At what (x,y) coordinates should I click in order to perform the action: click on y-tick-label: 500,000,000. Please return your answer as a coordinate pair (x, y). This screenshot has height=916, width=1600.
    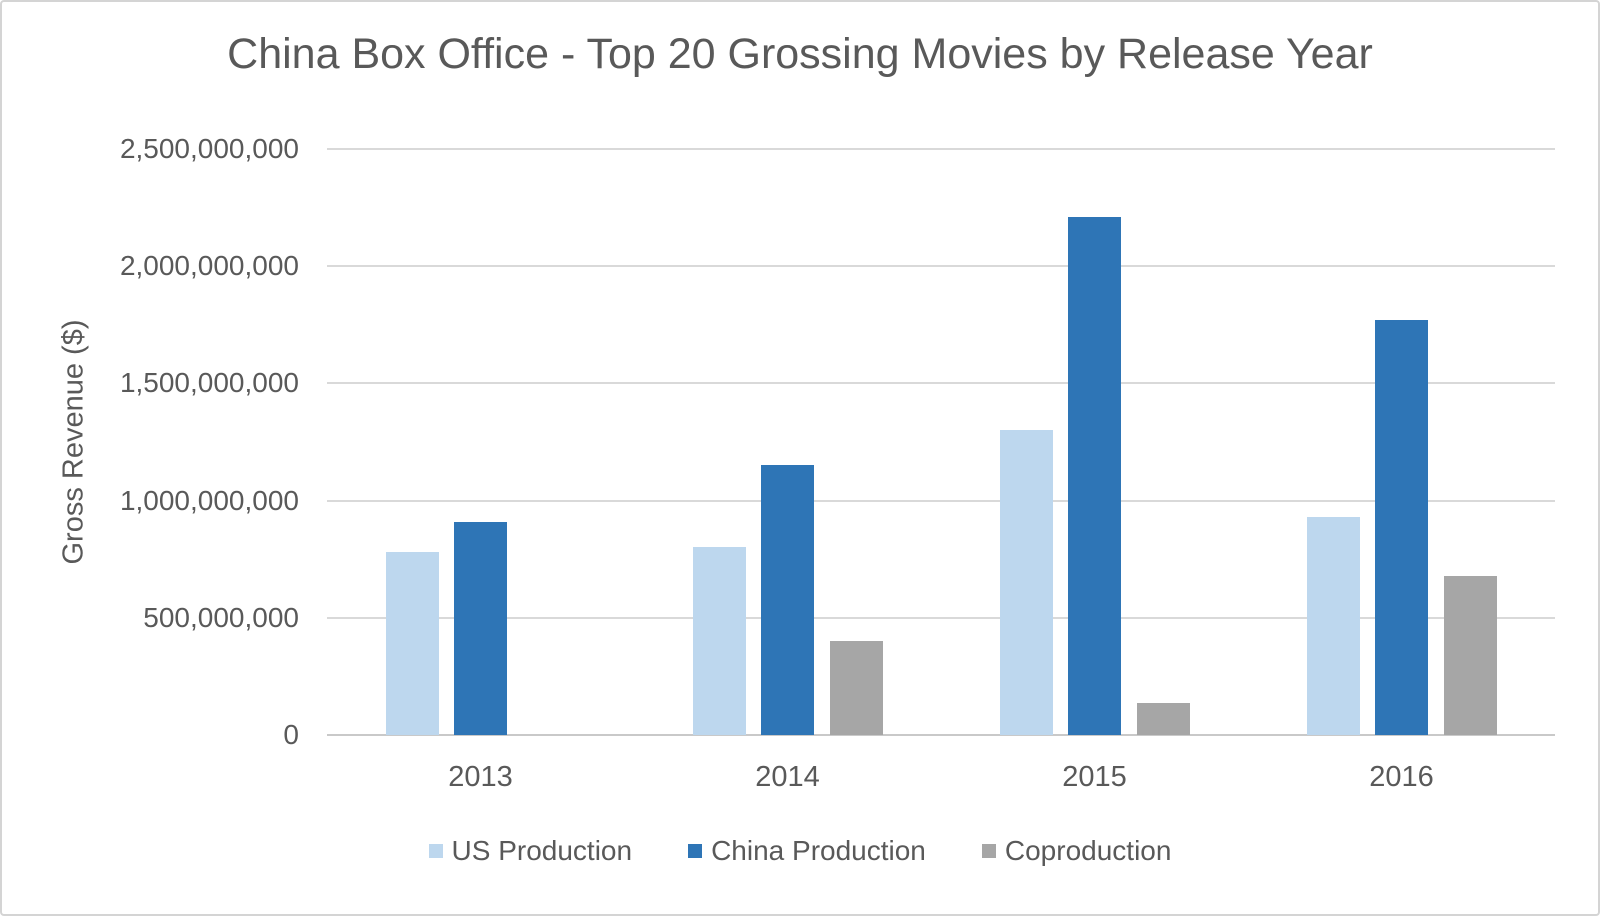
    Looking at the image, I should click on (221, 617).